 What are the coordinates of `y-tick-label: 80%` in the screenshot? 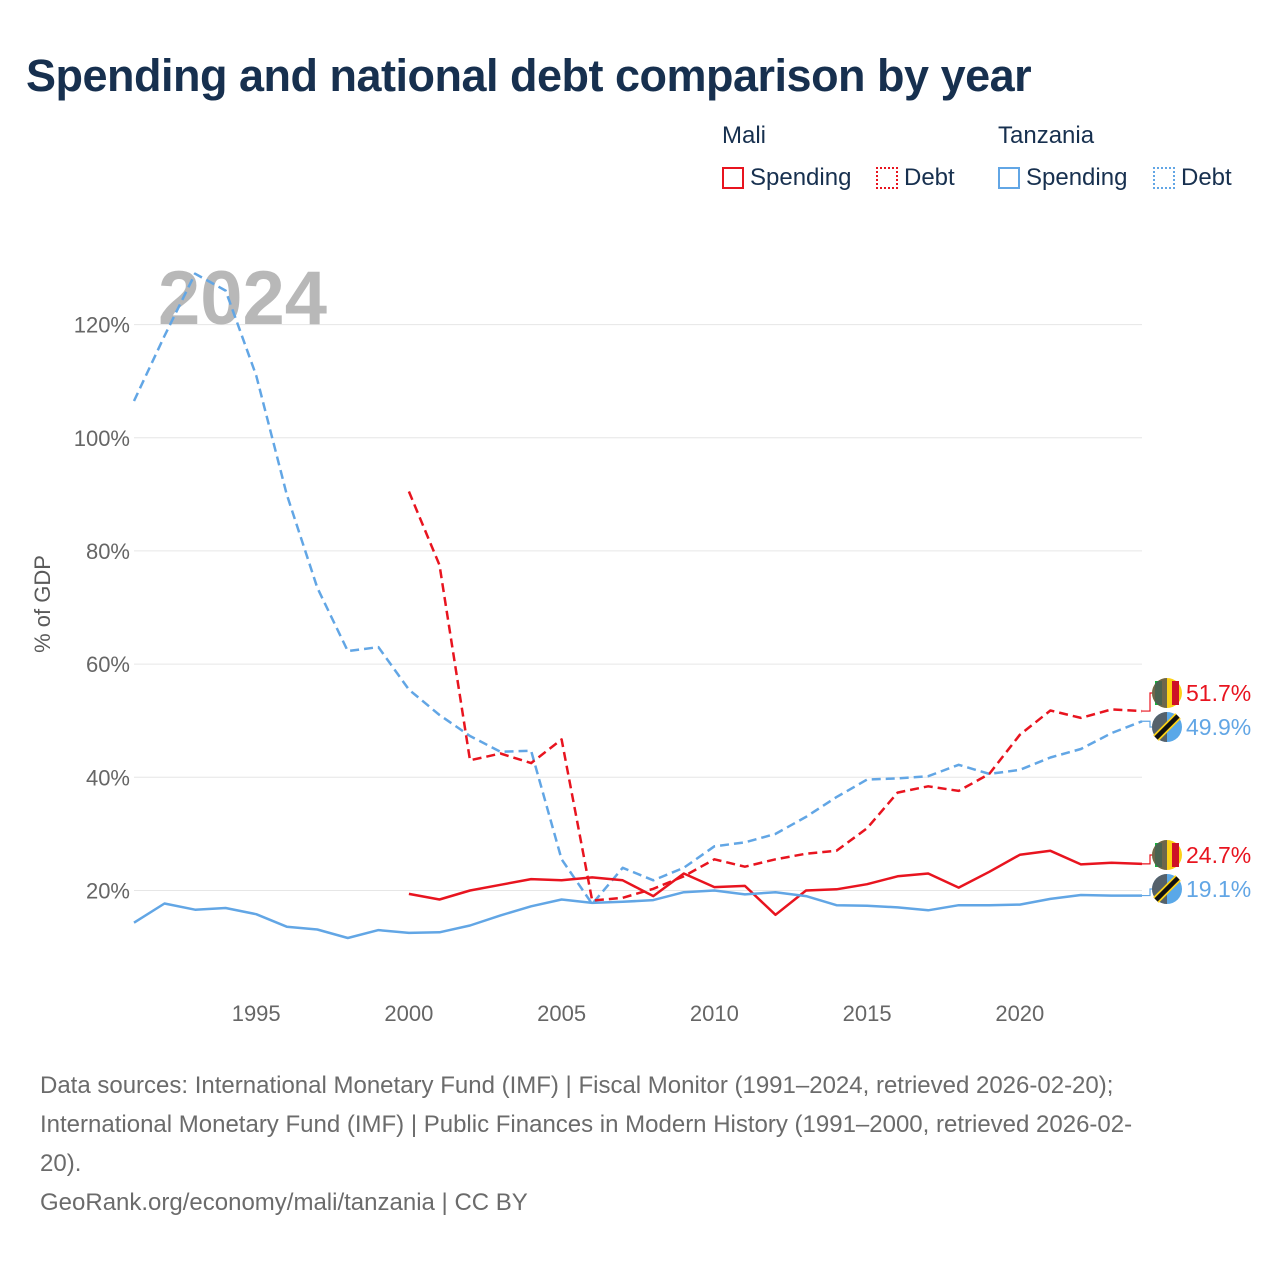 It's located at (108, 551).